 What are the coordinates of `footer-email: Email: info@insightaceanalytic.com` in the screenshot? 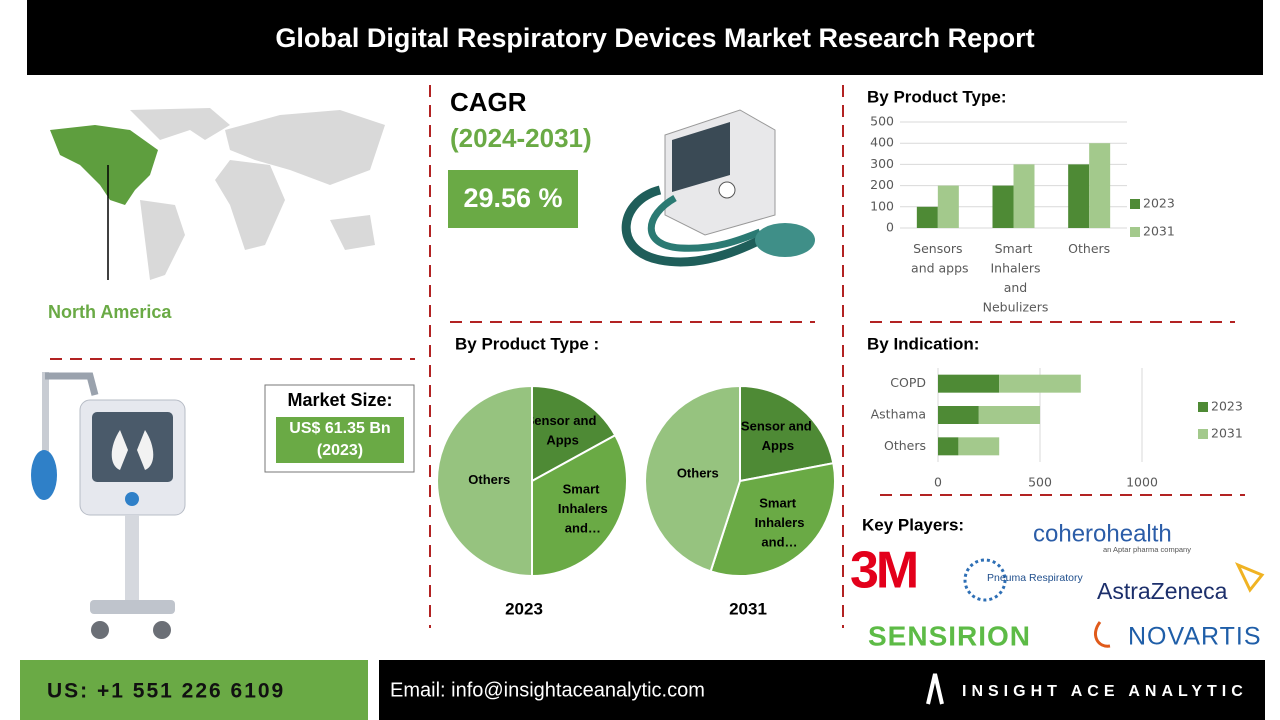 It's located at (547, 690).